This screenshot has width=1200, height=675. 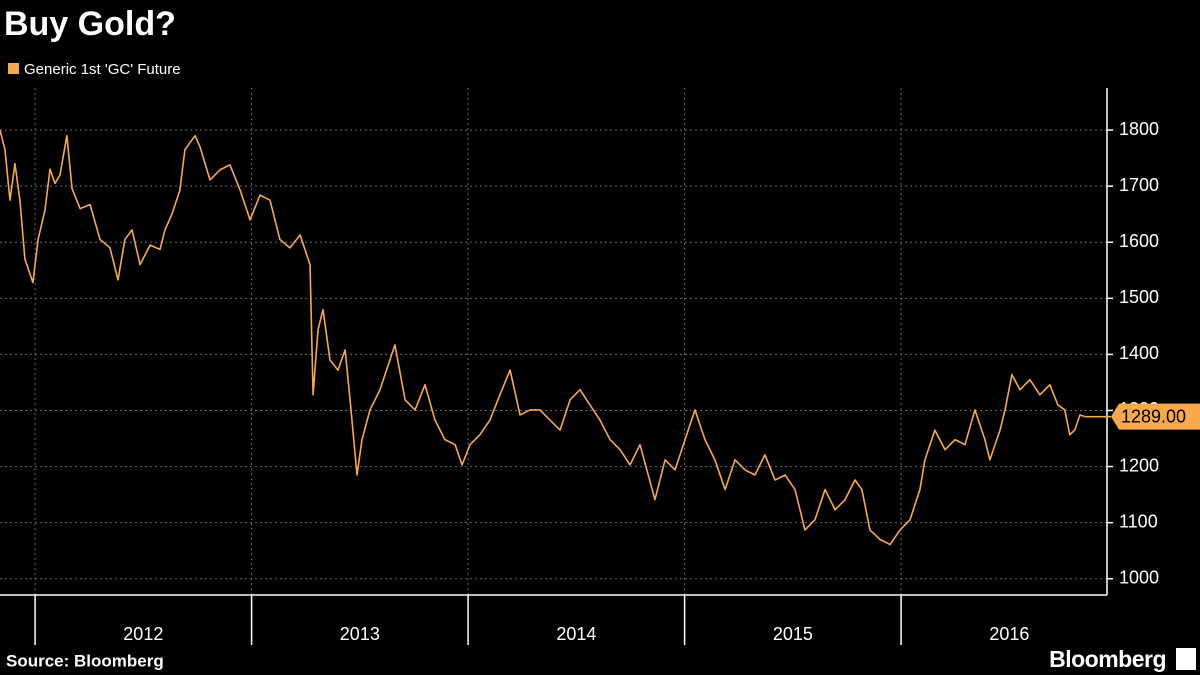 I want to click on x-tick-label: 2015, so click(x=793, y=634).